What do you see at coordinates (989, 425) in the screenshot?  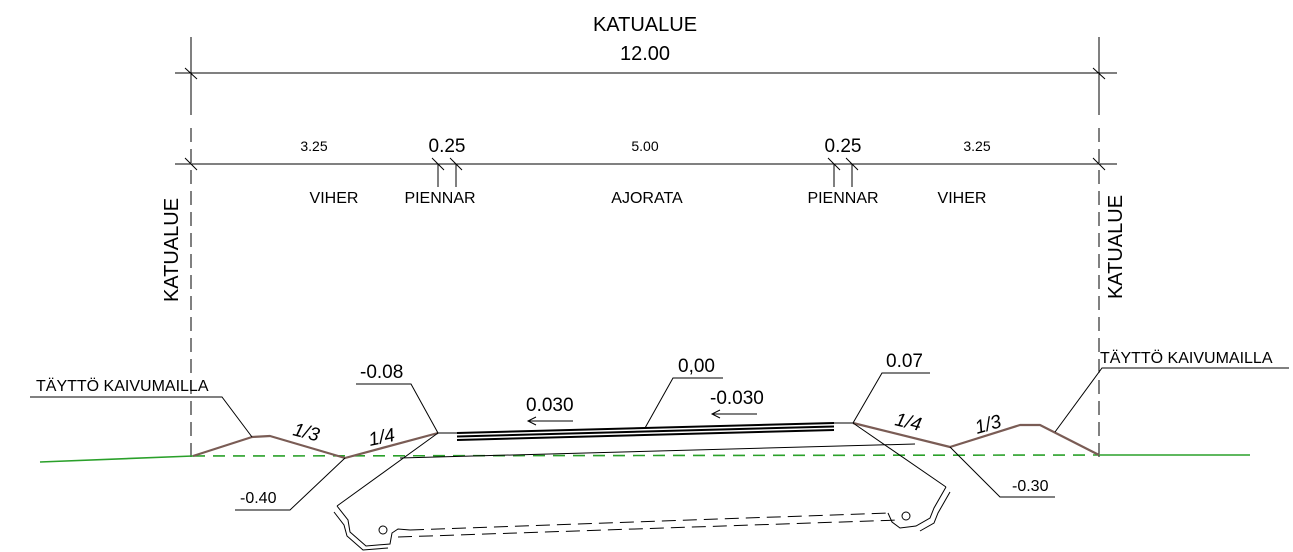 I see `slope-right-outer: 1/3` at bounding box center [989, 425].